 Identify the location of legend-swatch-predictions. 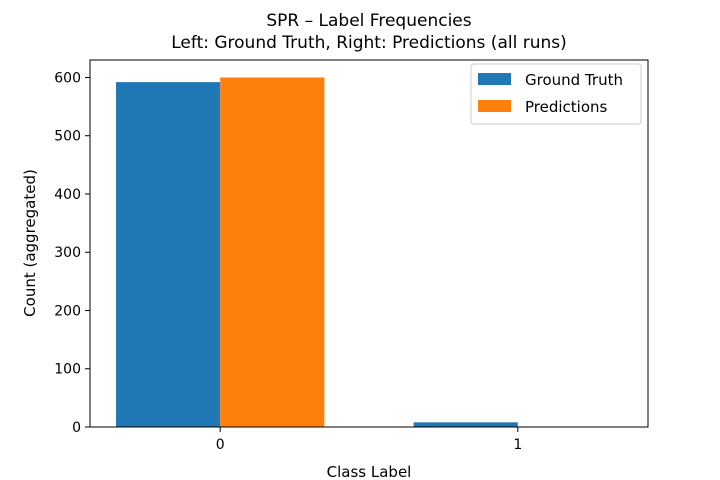
(494, 106).